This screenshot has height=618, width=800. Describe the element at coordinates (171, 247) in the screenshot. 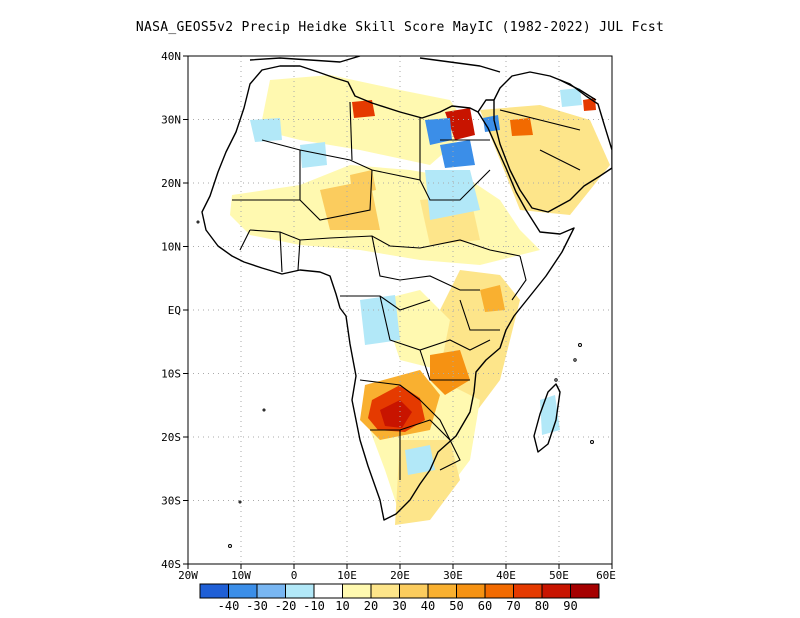

I see `lat-label: 10N` at that location.